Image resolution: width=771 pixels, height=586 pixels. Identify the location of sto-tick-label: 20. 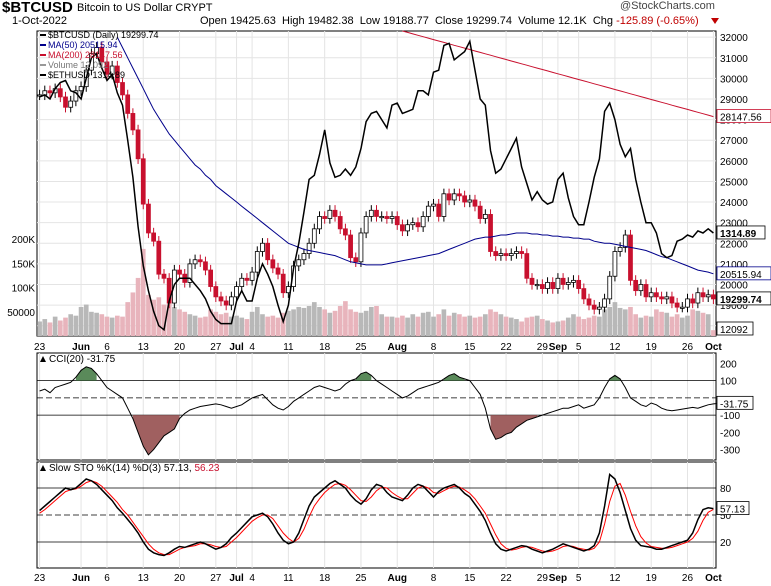
(726, 543).